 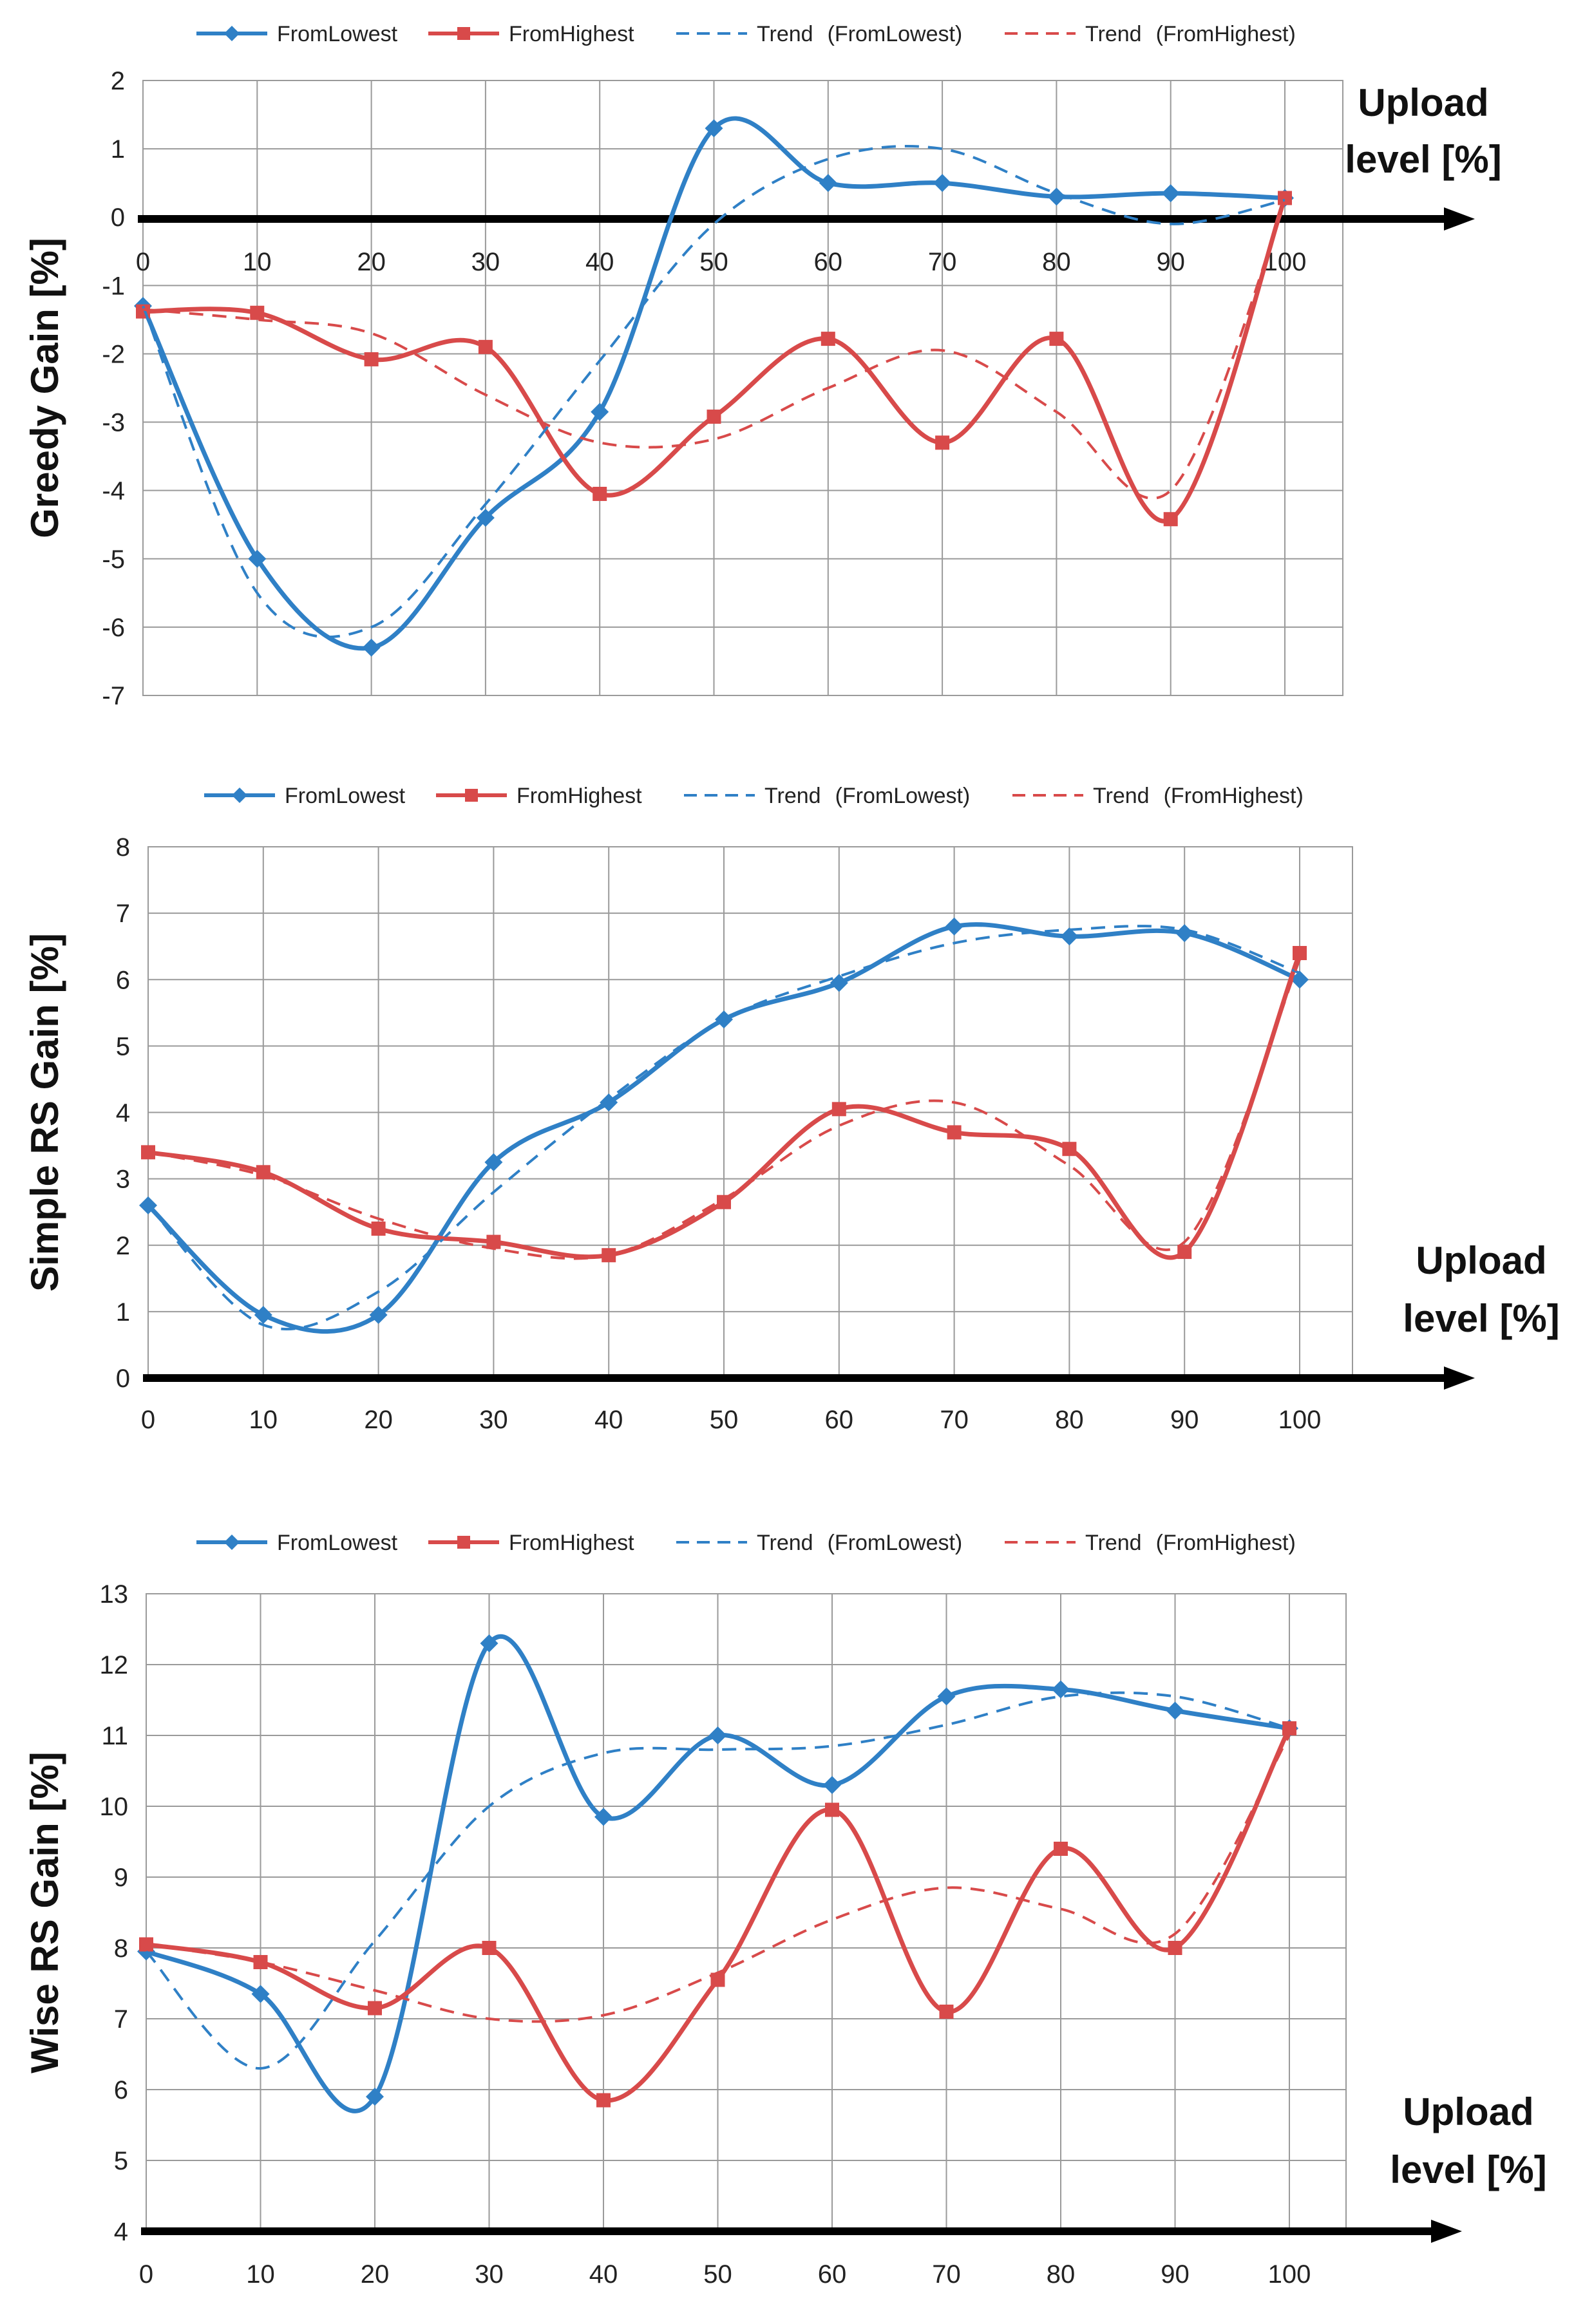 I want to click on y-axis-label: Wise RS Gain [%], so click(x=44, y=1913).